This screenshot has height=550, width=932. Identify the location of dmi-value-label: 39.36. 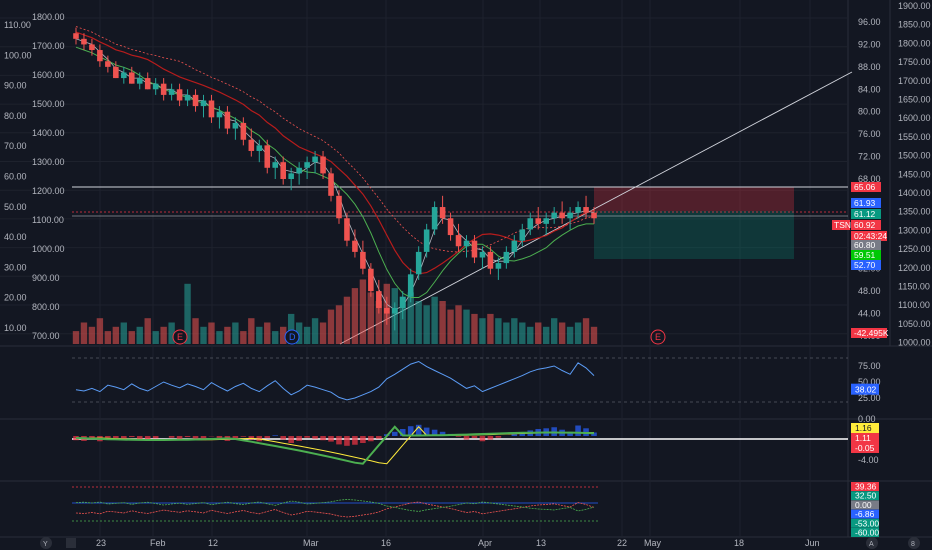
(866, 487).